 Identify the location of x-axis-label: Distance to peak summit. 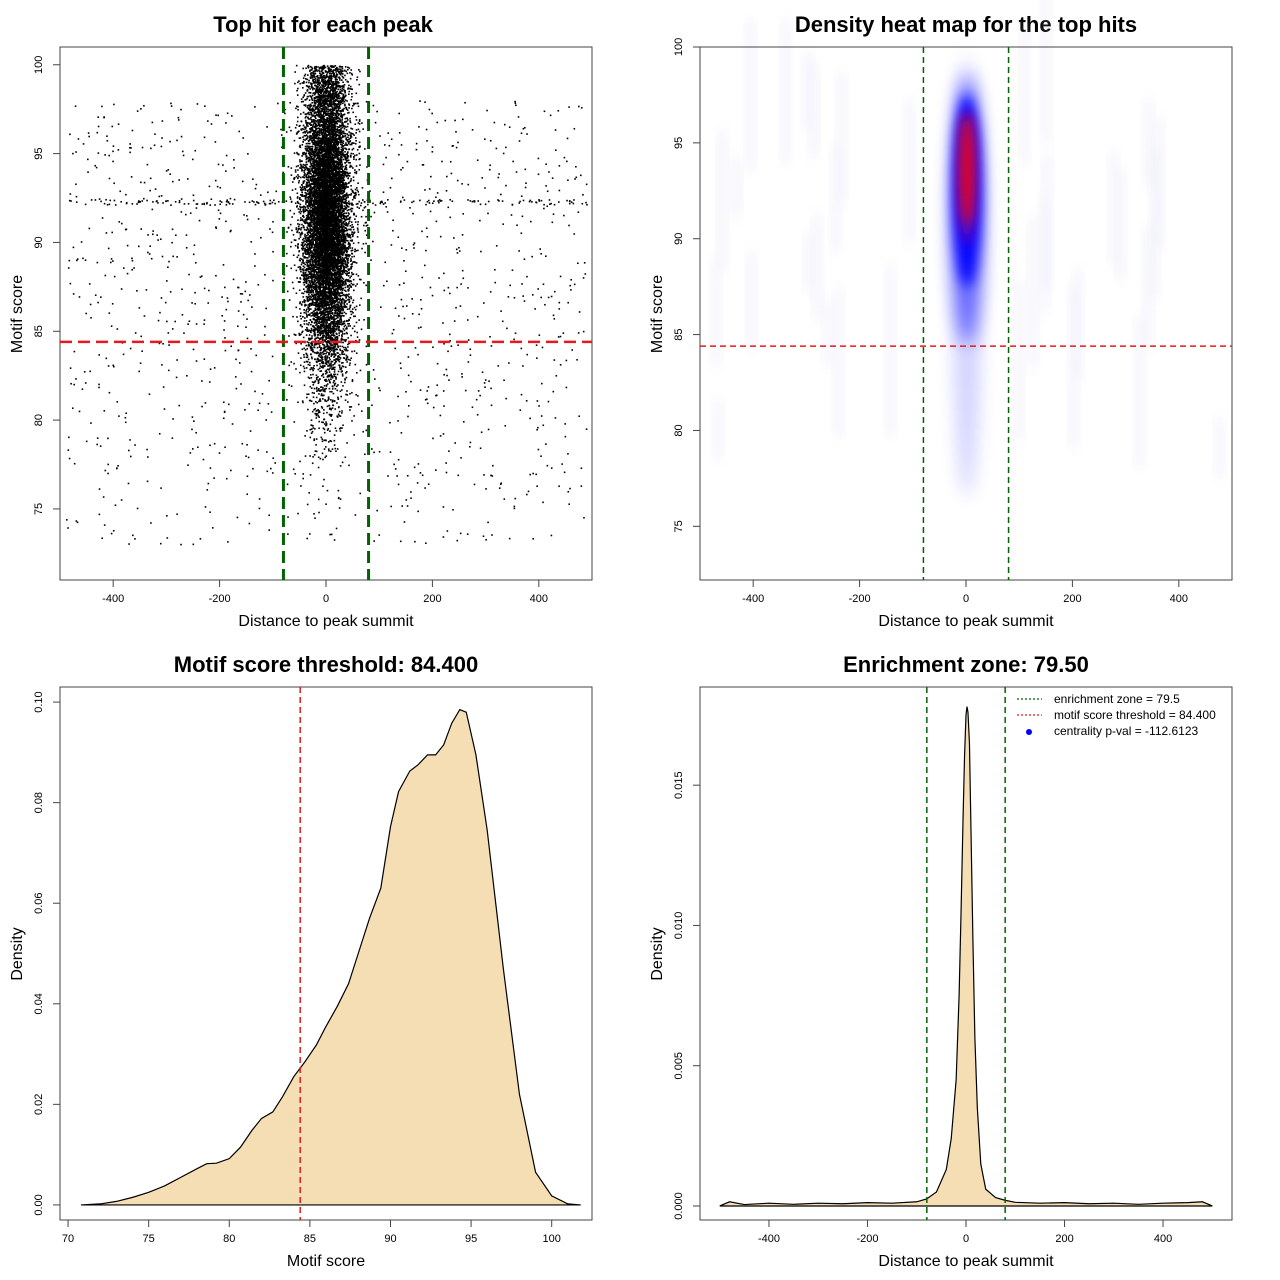
(326, 621).